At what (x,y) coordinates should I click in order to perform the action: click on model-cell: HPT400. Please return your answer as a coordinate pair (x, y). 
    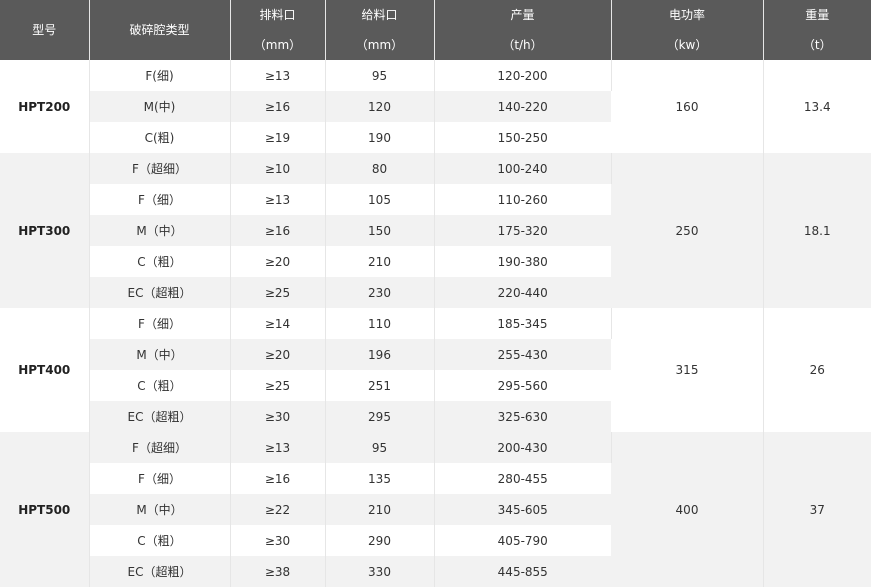
    Looking at the image, I should click on (45, 370).